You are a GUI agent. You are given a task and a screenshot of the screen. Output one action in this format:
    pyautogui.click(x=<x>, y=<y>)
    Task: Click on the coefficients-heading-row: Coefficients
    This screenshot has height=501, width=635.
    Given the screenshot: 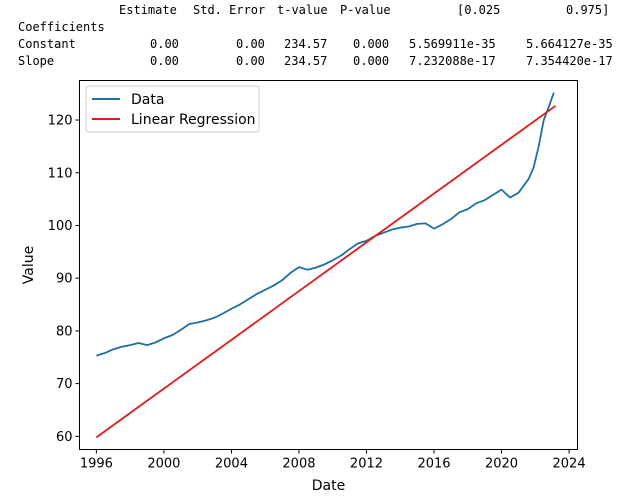 What is the action you would take?
    pyautogui.click(x=52, y=27)
    